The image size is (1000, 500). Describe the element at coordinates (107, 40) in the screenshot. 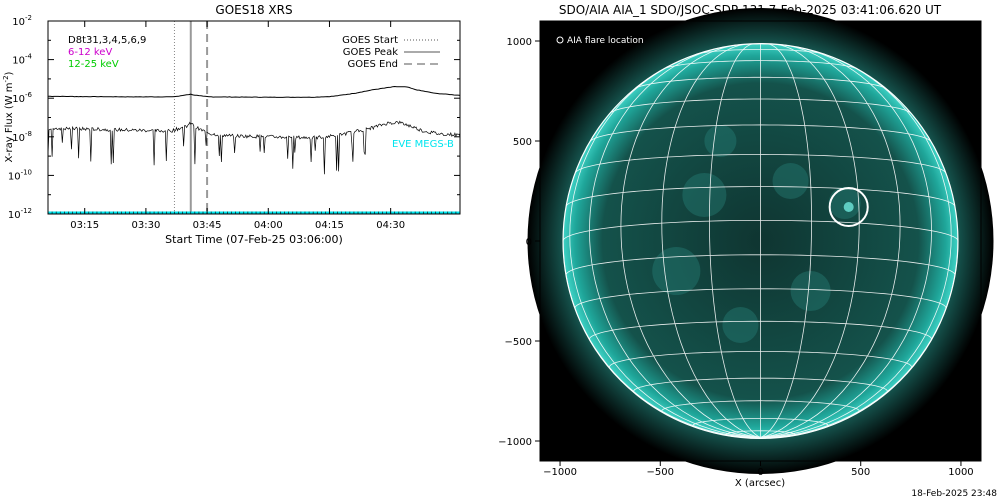

I see `legend-left-0: D8t31,3,4,5,6,9` at that location.